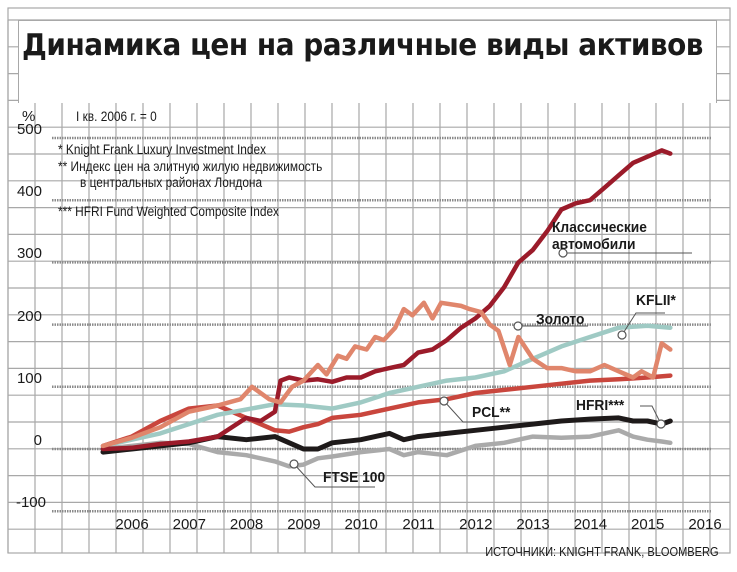 The width and height of the screenshot is (737, 572). I want to click on x-tick-label: 2011, so click(418, 524).